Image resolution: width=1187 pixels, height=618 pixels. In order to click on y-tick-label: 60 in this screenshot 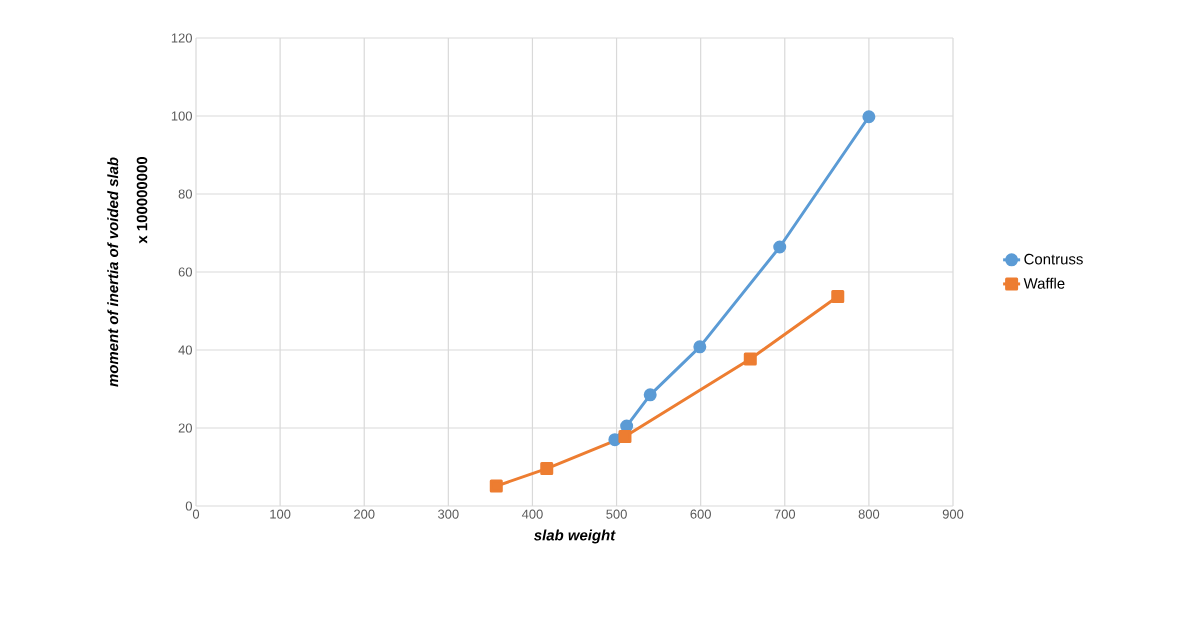, I will do `click(185, 272)`.